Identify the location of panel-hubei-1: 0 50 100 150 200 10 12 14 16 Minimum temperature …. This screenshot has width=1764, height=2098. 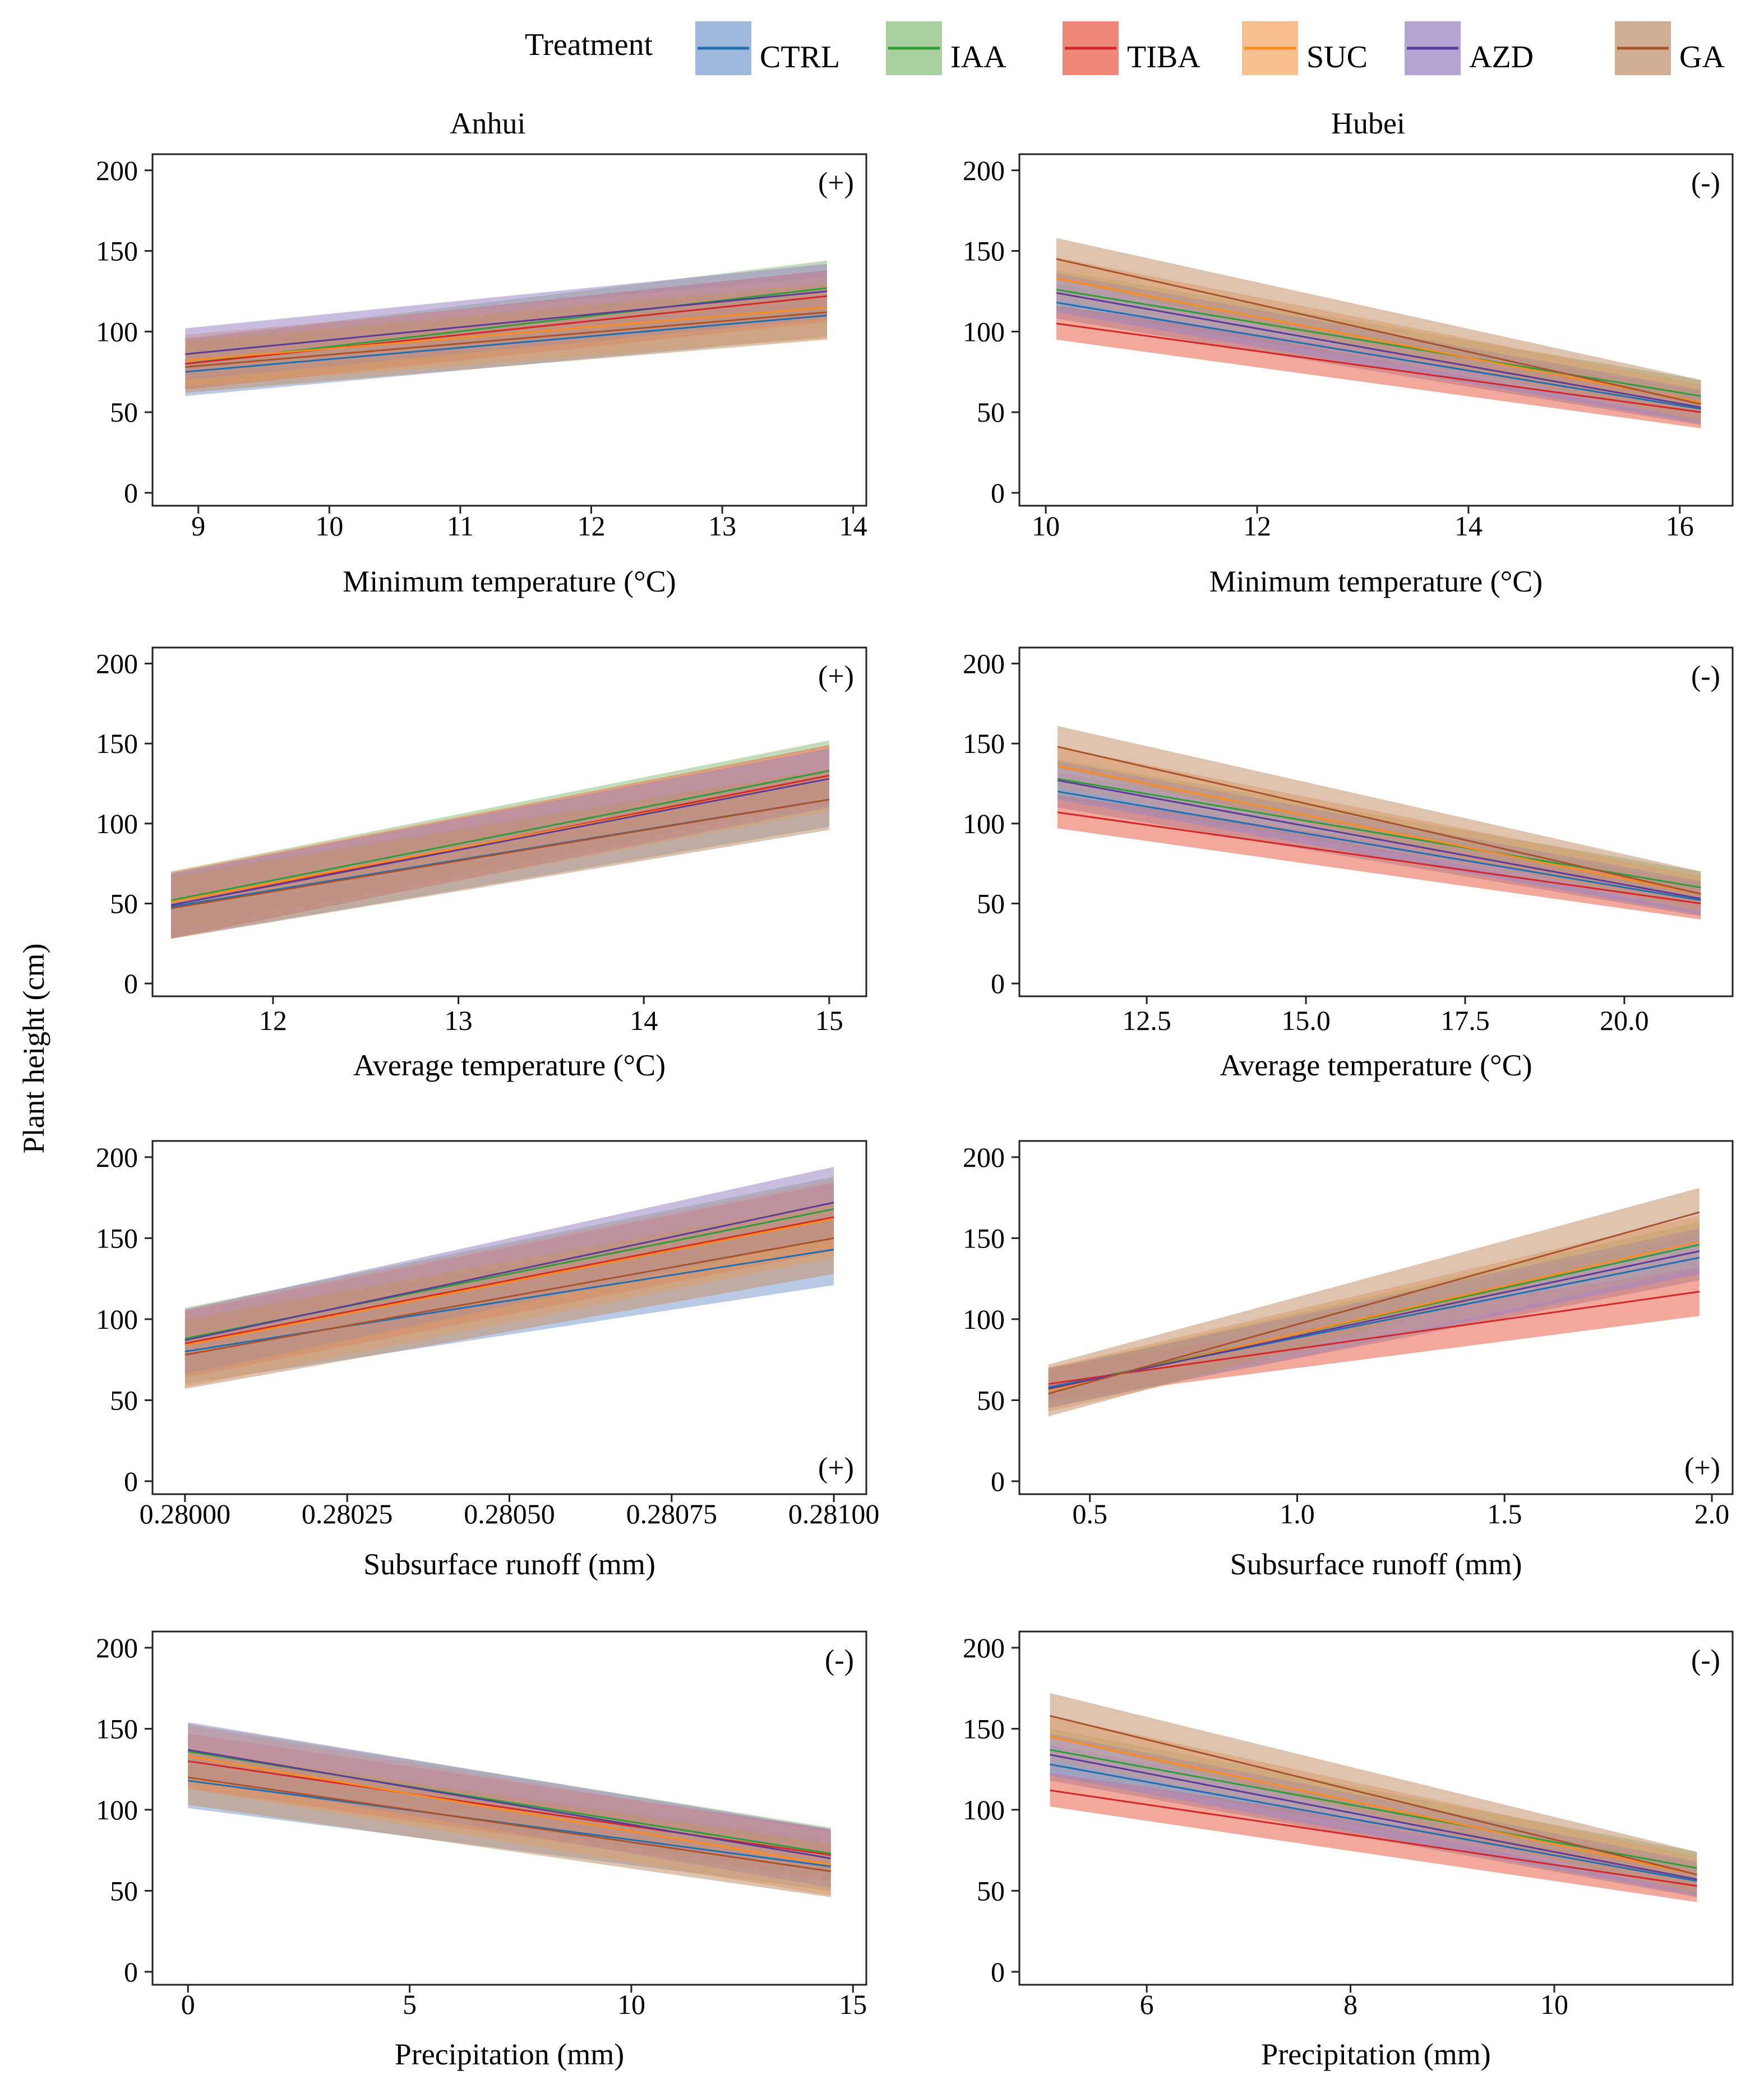
(1348, 375).